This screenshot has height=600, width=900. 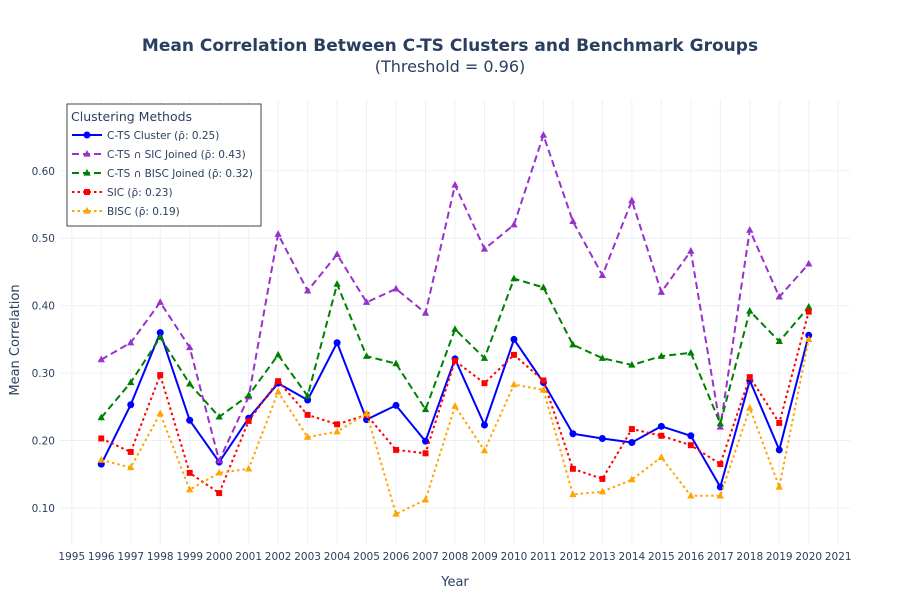 I want to click on x-tick-label: 2009, so click(x=484, y=557).